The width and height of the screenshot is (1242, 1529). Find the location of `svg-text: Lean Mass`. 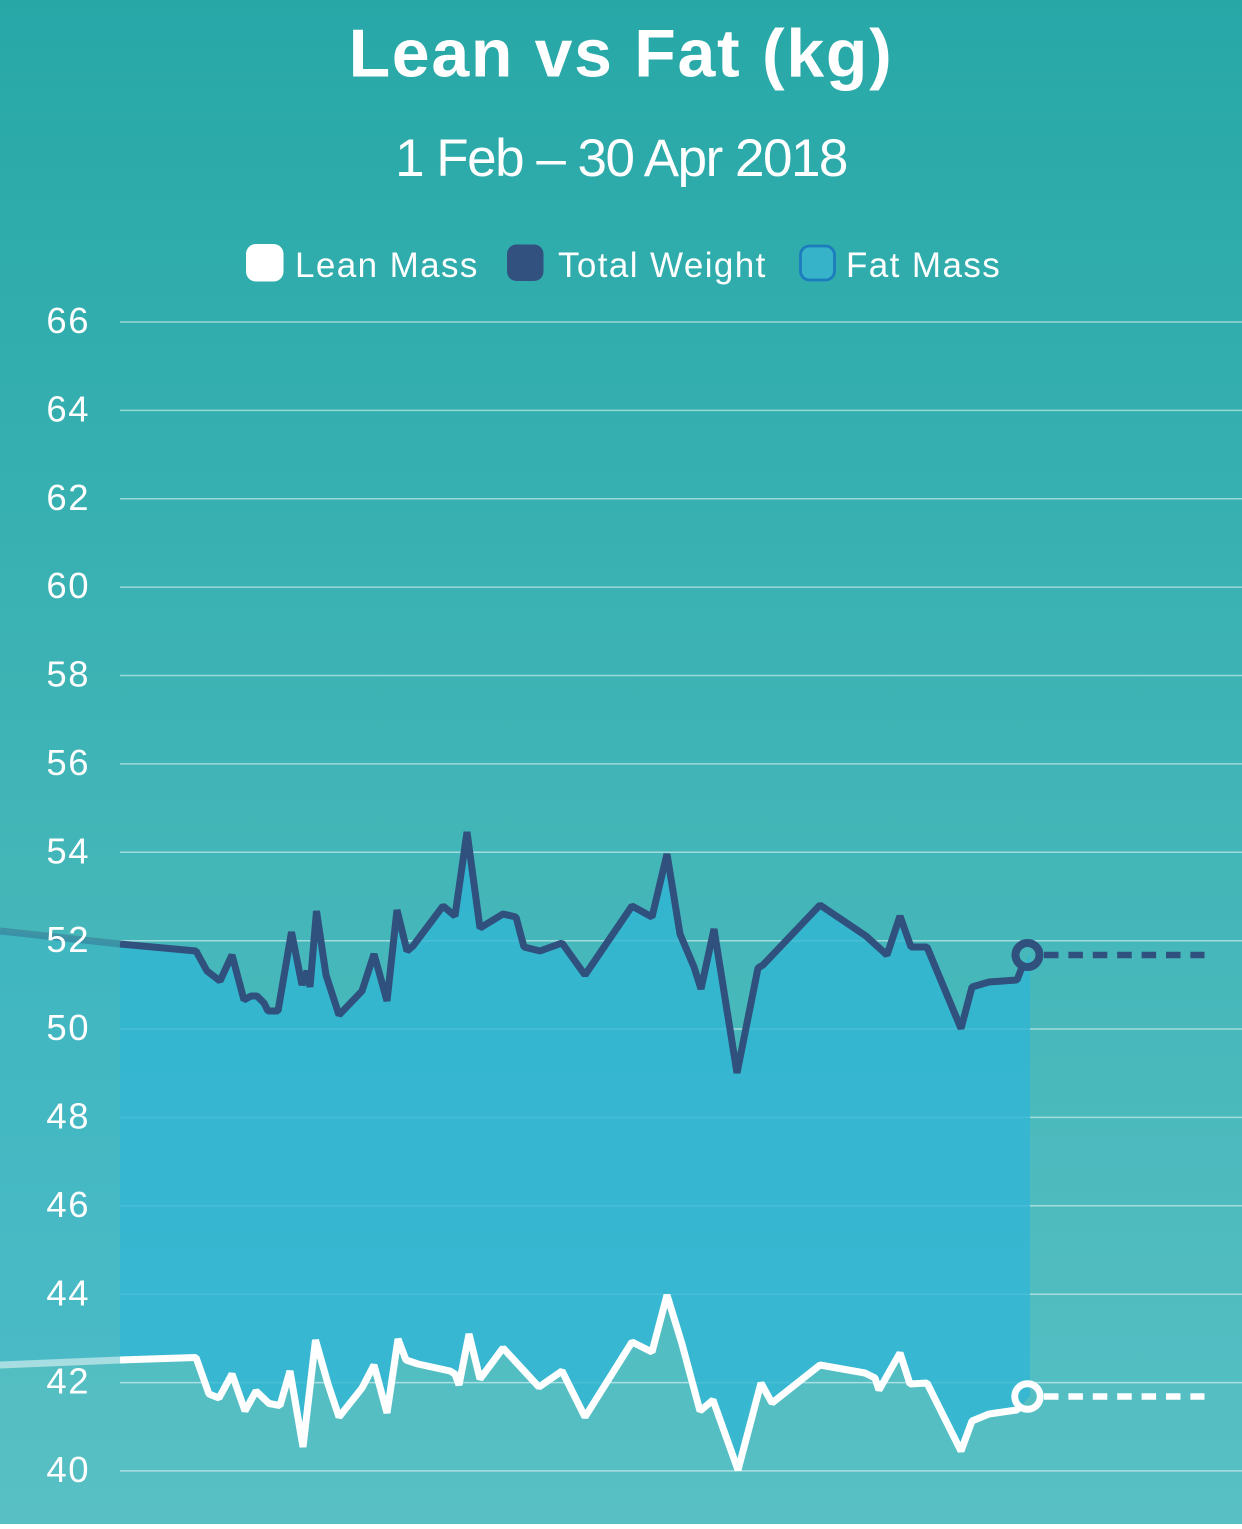

svg-text: Lean Mass is located at coordinates (387, 265).